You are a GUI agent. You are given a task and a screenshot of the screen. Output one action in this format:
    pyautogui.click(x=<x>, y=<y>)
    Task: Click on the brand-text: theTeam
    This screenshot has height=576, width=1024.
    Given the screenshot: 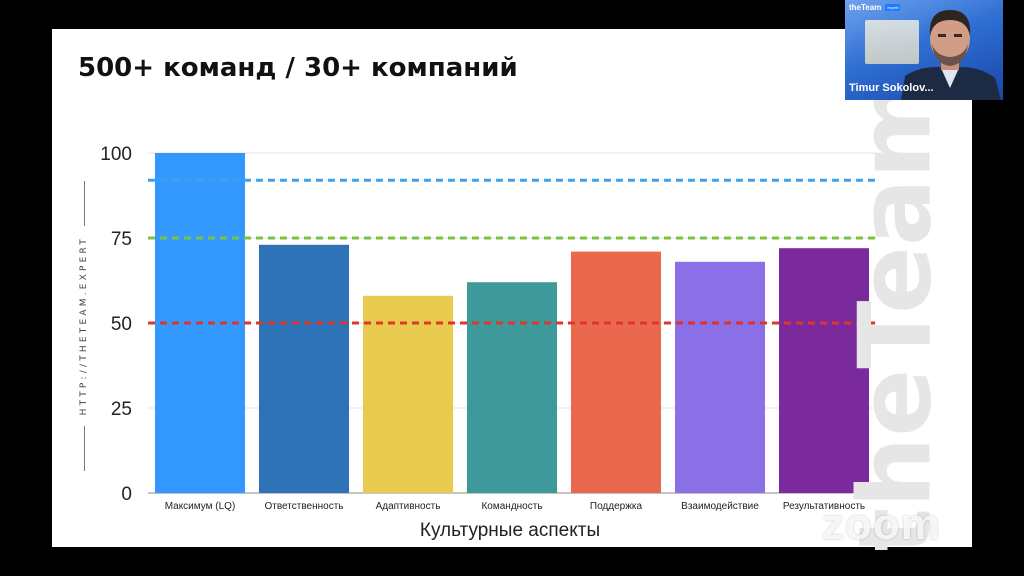 What is the action you would take?
    pyautogui.click(x=865, y=7)
    